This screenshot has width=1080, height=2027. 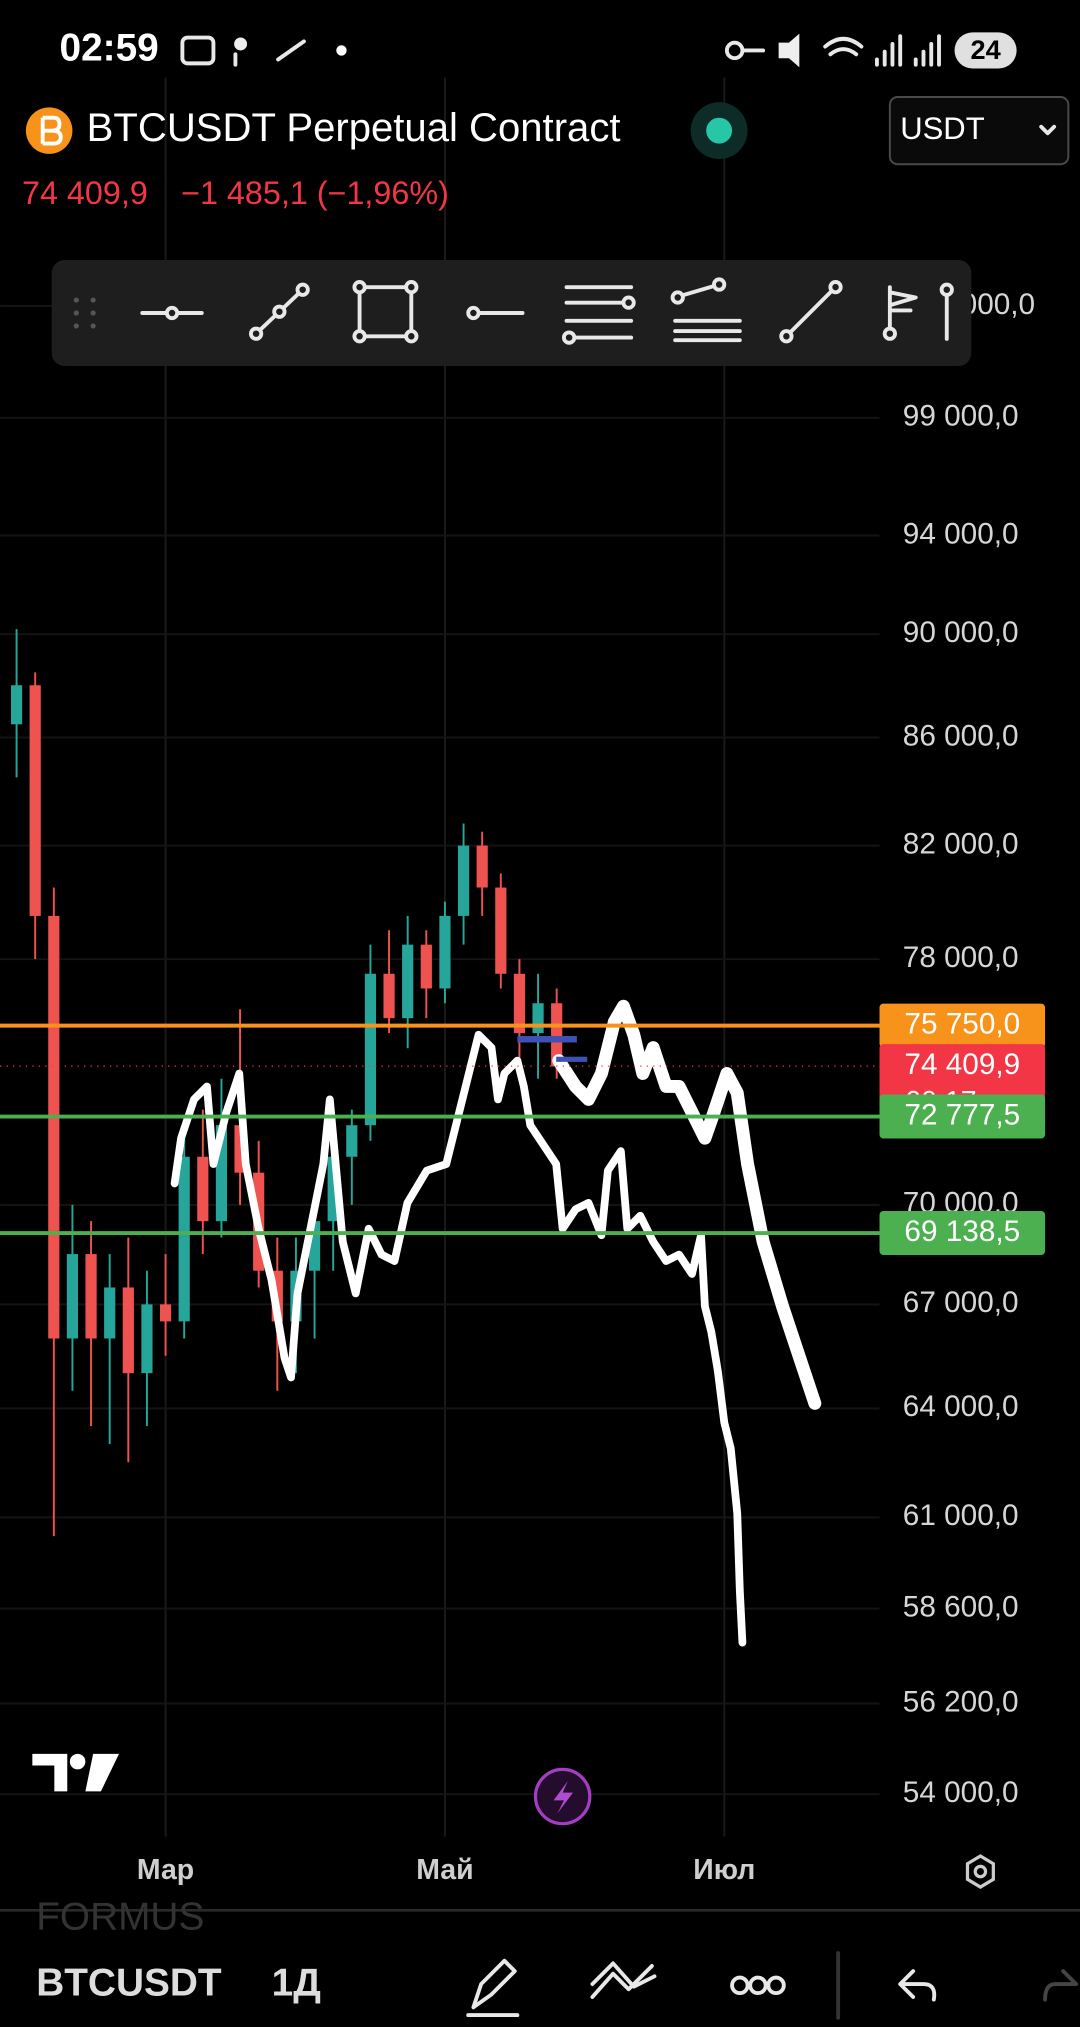 I want to click on y-tick-label: 58 600,0, so click(x=961, y=1606).